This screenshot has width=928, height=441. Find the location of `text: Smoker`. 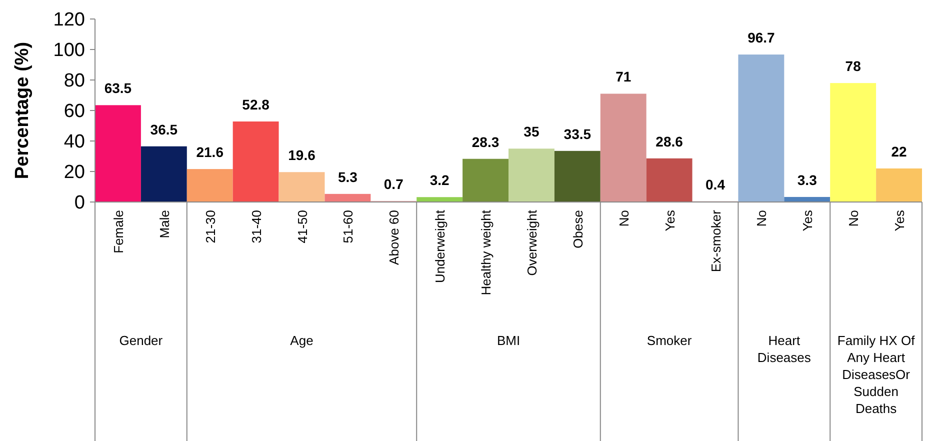

text: Smoker is located at coordinates (669, 340).